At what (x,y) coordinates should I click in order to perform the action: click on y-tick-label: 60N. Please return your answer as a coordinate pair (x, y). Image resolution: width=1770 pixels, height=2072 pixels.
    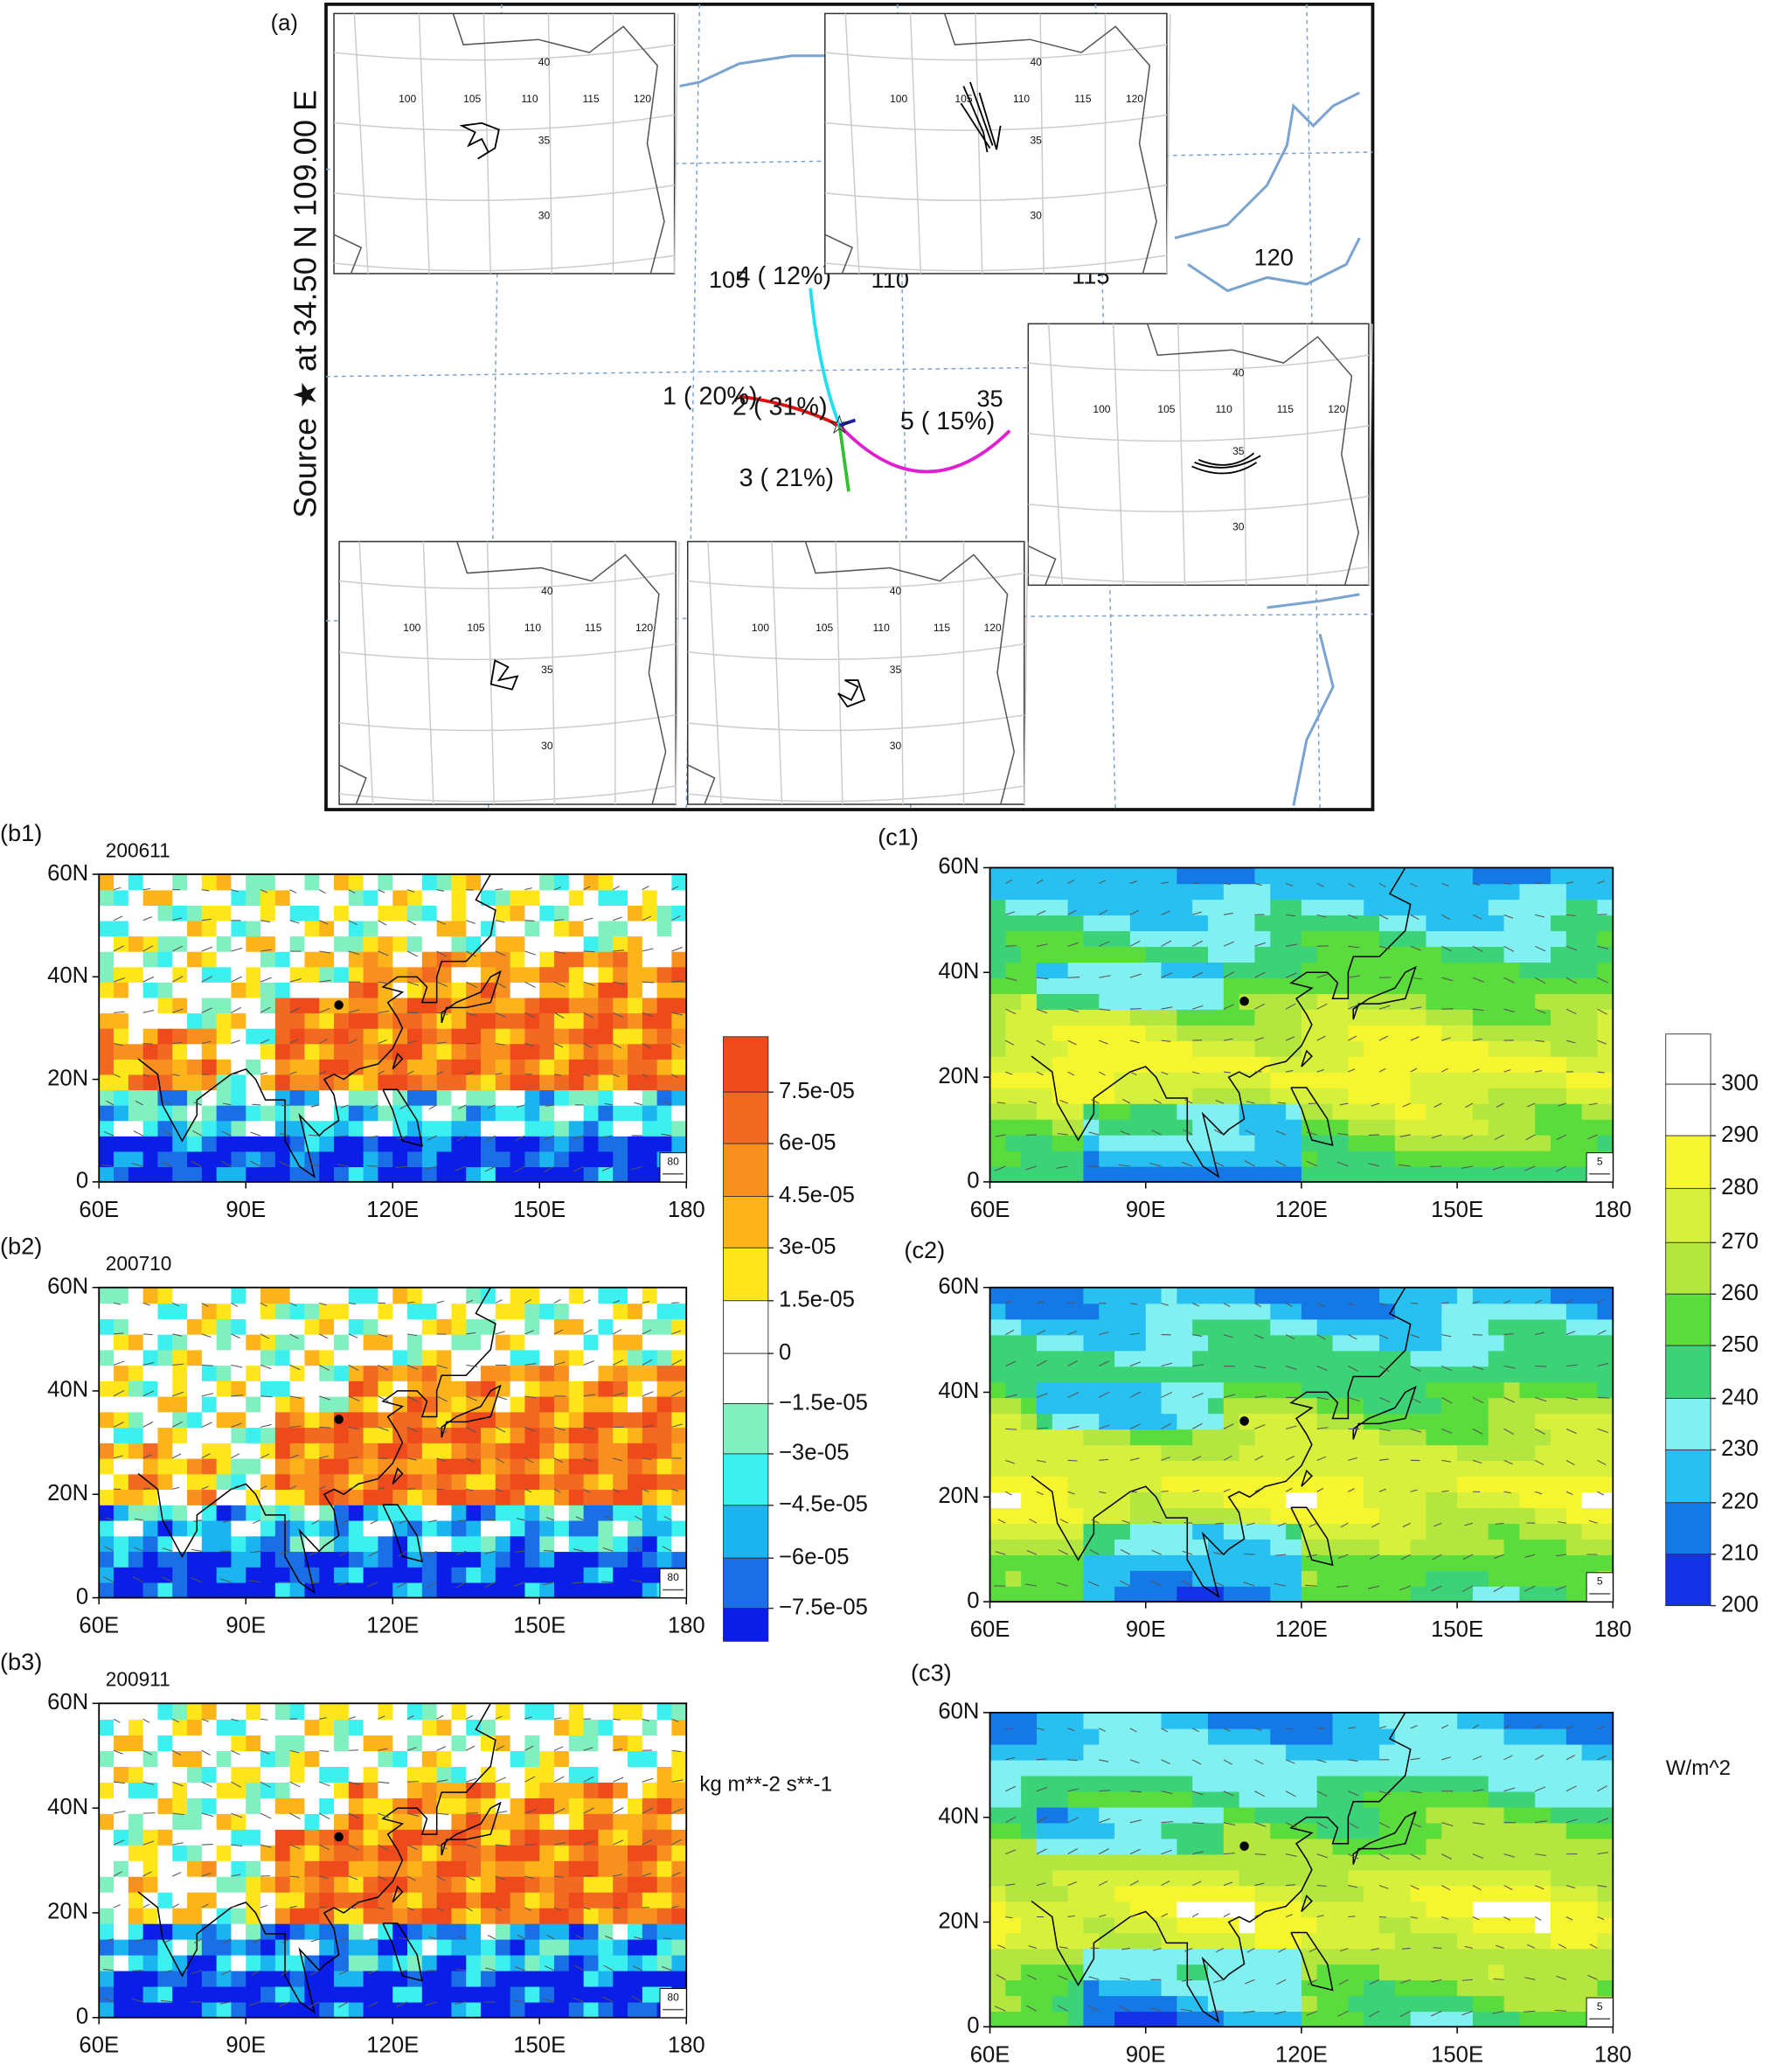
    Looking at the image, I should click on (958, 866).